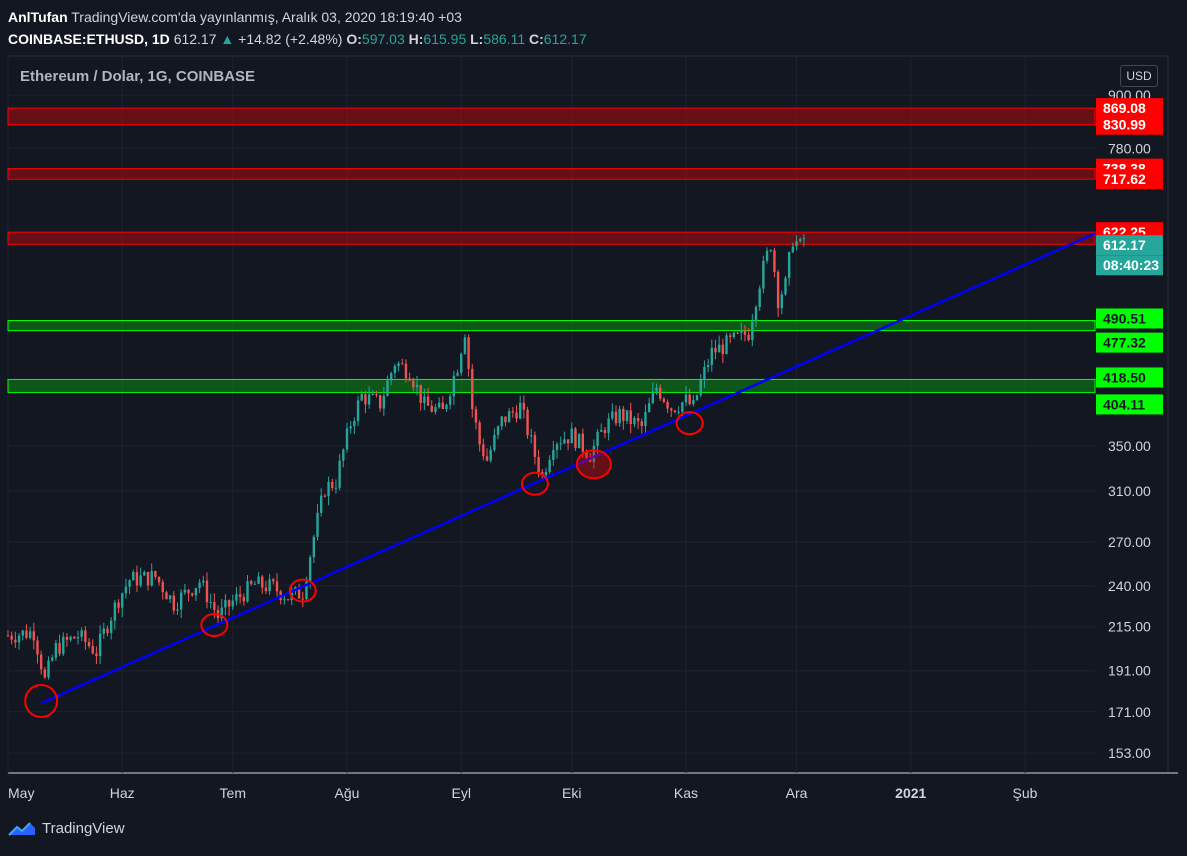  Describe the element at coordinates (89, 39) in the screenshot. I see `symbol-label: COINBASE:ETHUSD, 1D` at that location.